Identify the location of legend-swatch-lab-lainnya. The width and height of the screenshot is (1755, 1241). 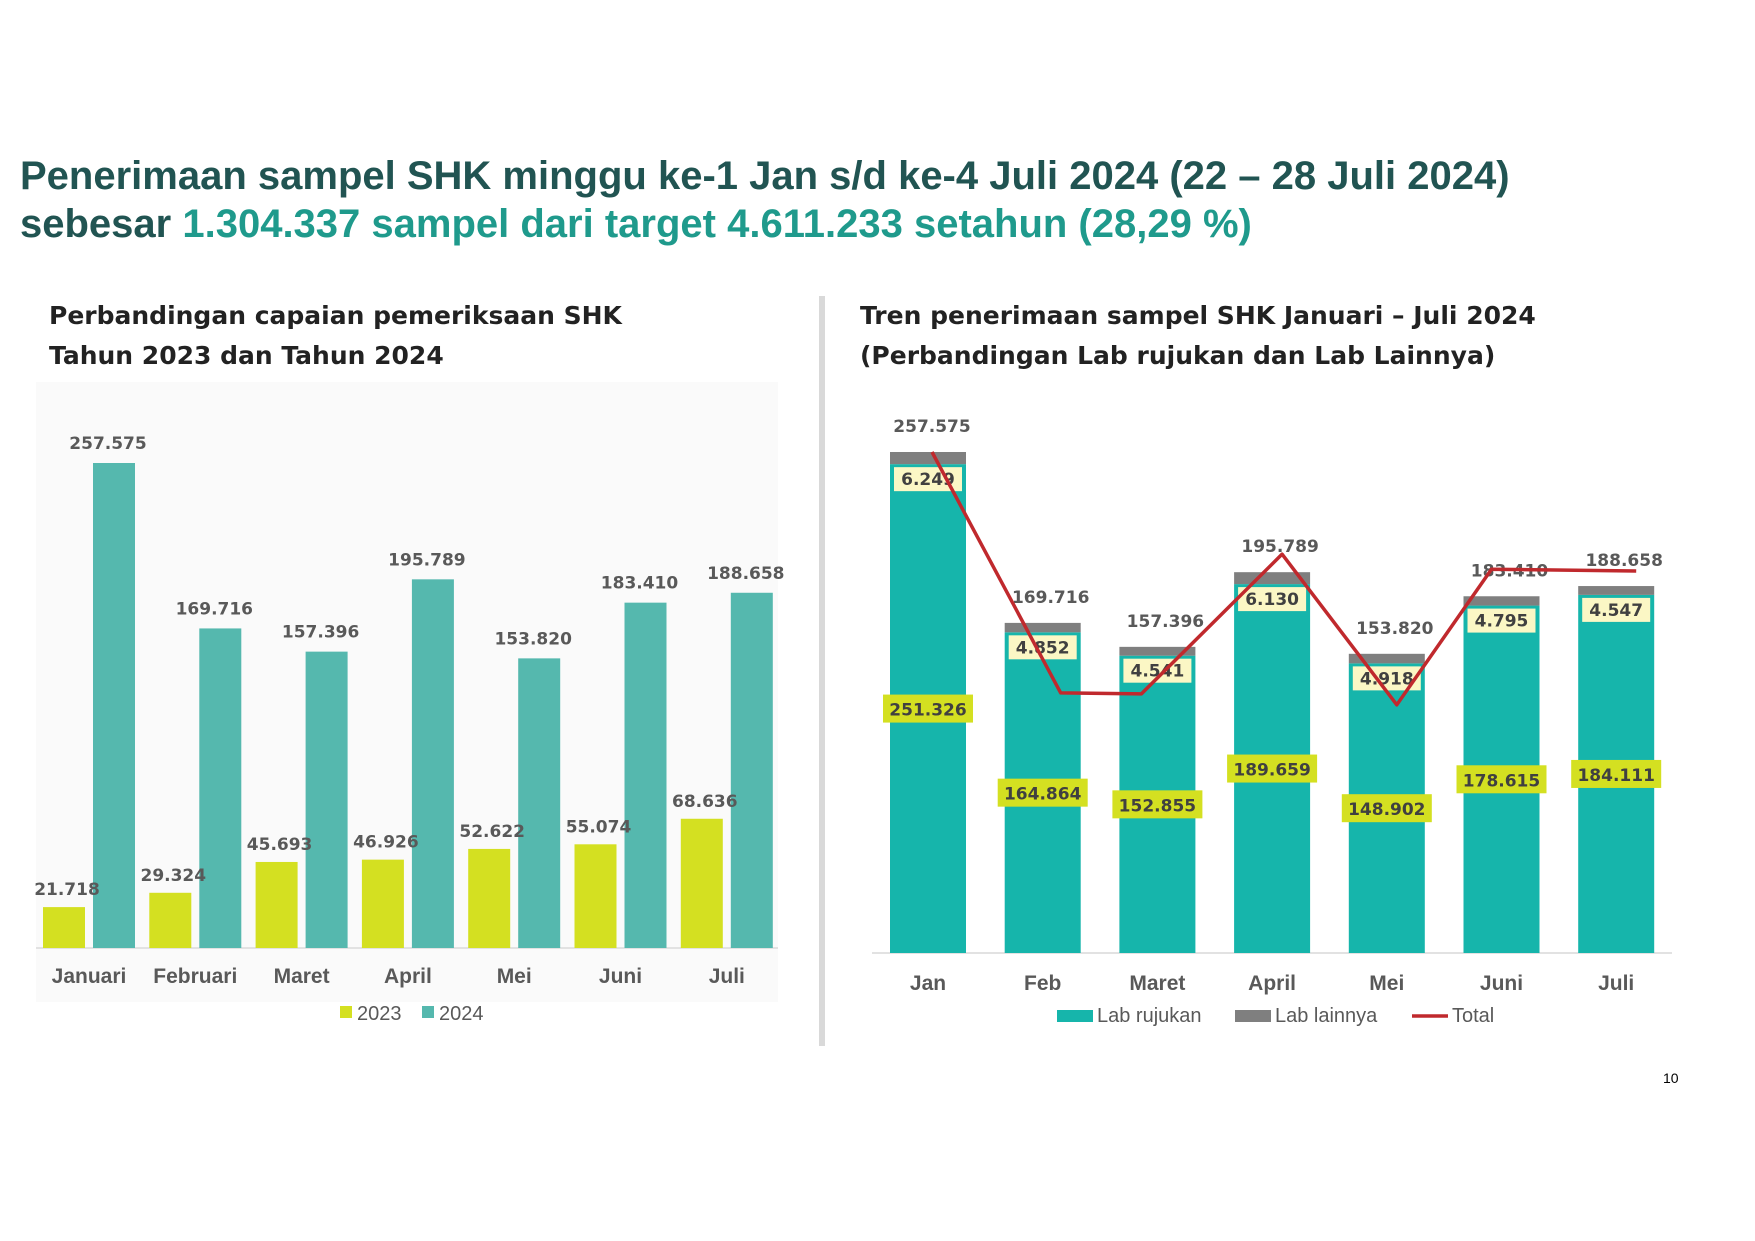
(1253, 1016).